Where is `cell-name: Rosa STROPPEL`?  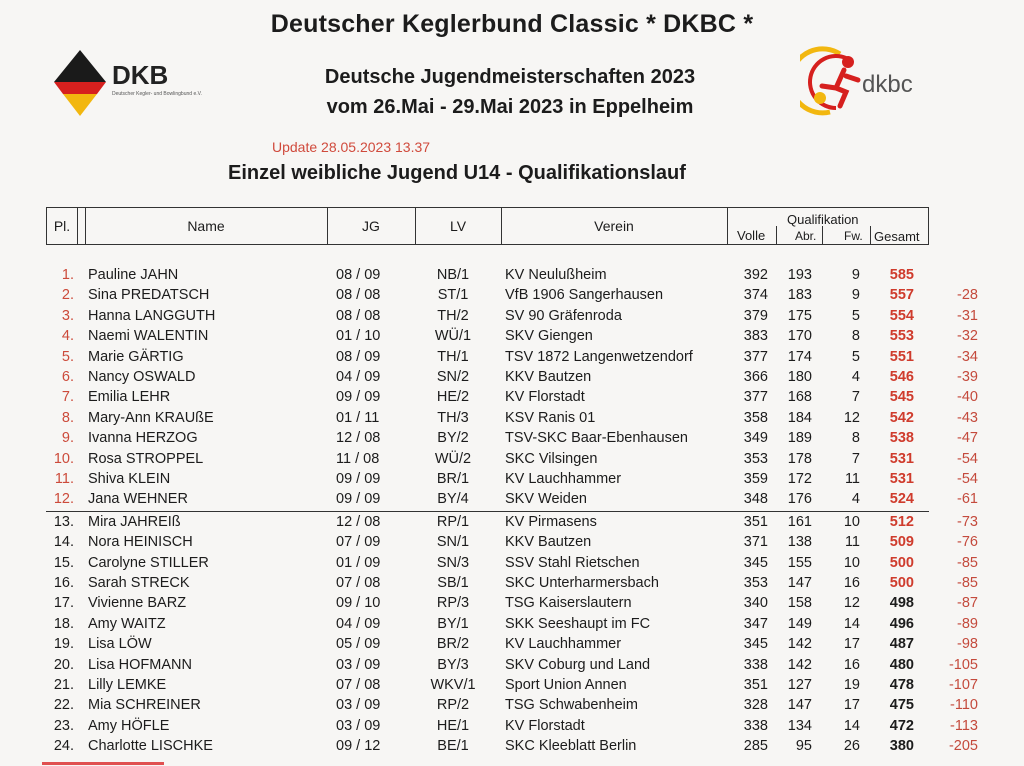 cell-name: Rosa STROPPEL is located at coordinates (146, 458).